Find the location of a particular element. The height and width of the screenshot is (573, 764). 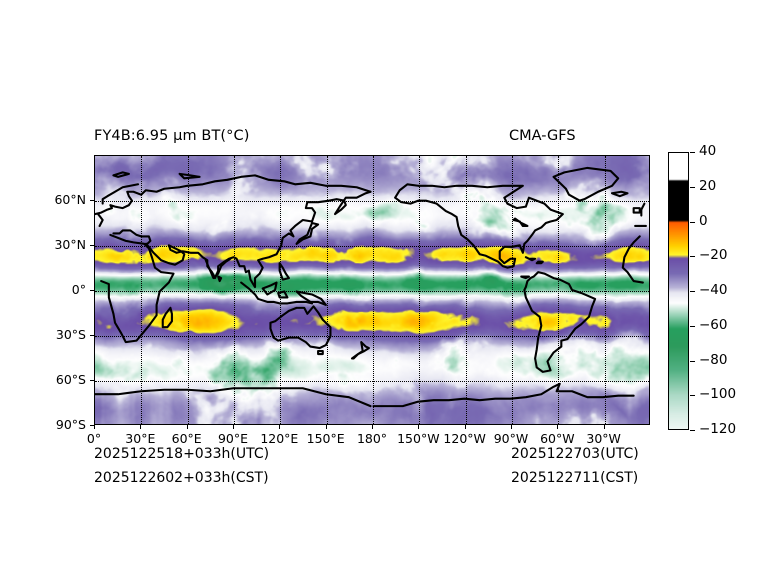

footer-valid-utc: 2025122518+033h(UTC) is located at coordinates (182, 454).